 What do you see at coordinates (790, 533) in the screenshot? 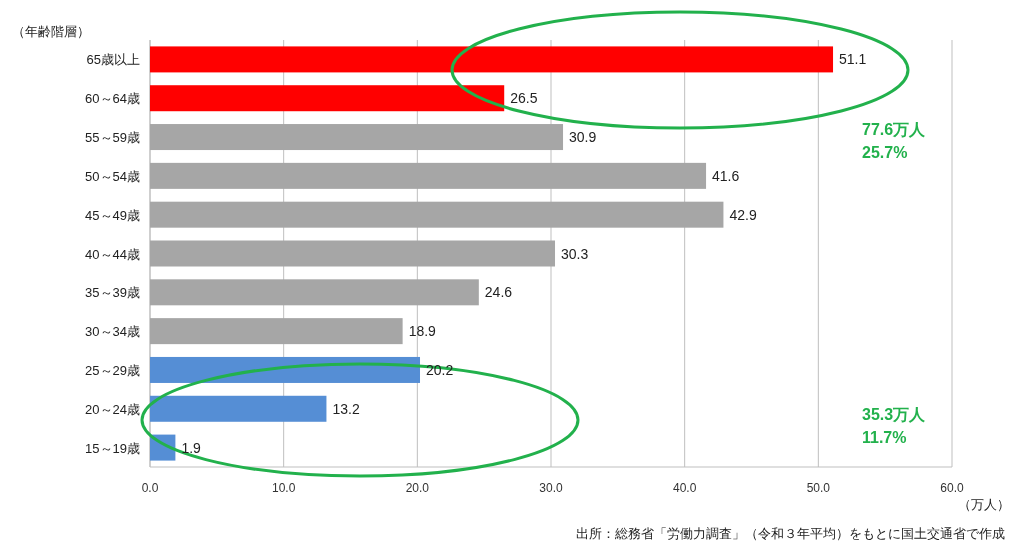
I see `text: 出所：総務省「労働力調査」（令和３年平均）をもとに国土交通省で作成` at bounding box center [790, 533].